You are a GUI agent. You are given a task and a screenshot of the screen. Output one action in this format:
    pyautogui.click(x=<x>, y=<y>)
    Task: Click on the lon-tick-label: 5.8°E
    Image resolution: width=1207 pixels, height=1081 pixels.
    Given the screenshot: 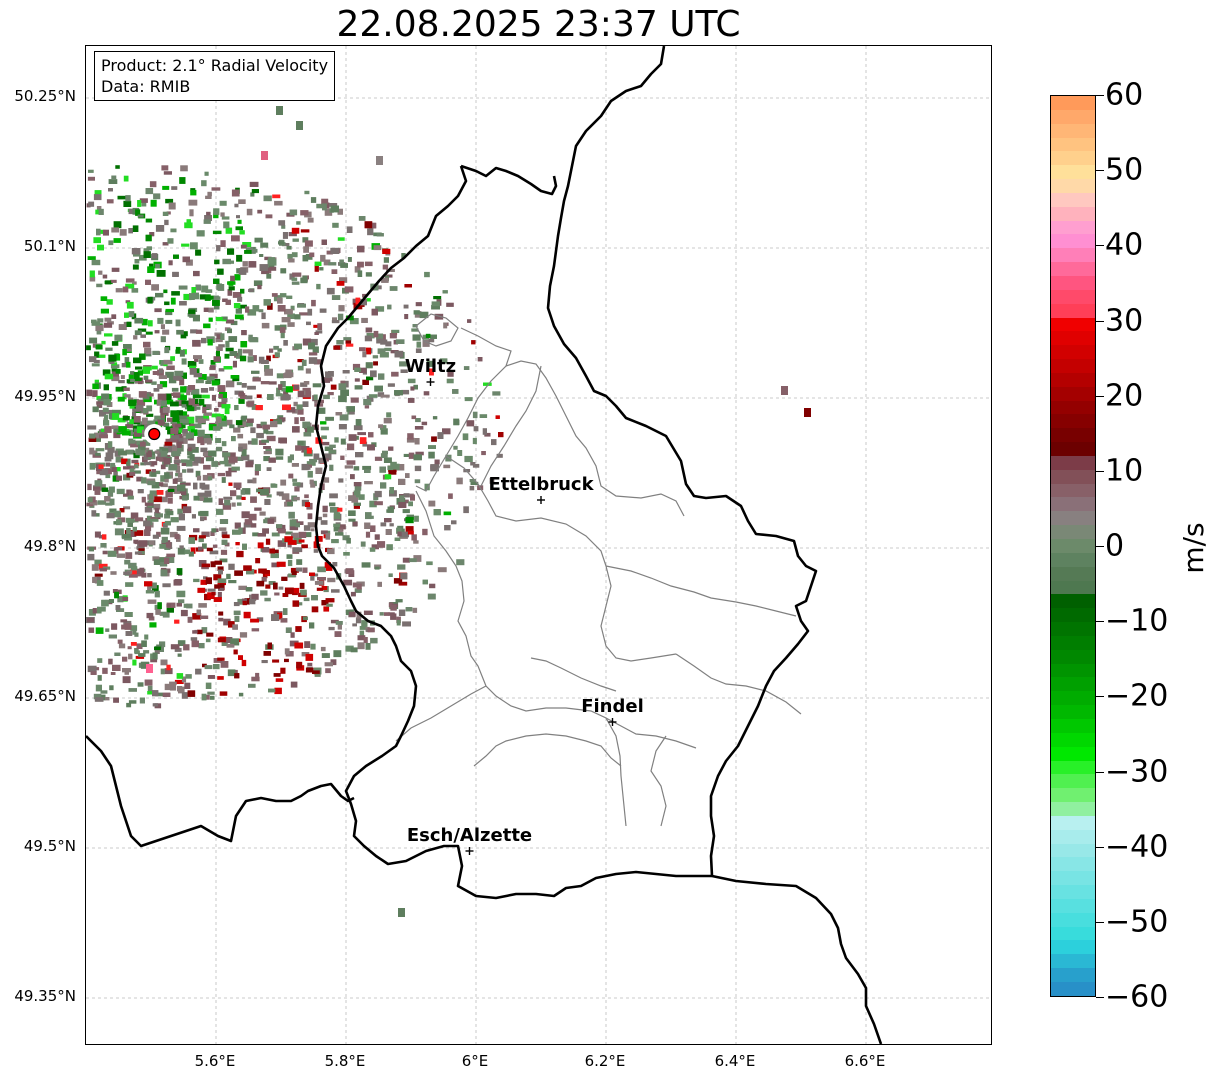 What is the action you would take?
    pyautogui.click(x=345, y=1061)
    